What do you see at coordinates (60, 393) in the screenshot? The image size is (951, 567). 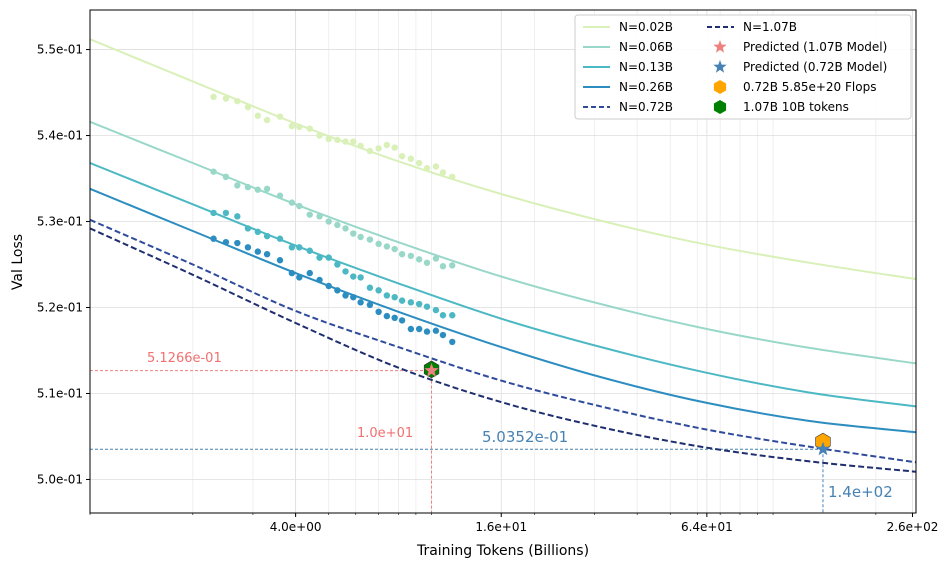 I see `y-tick-label: 5.1e-01` at bounding box center [60, 393].